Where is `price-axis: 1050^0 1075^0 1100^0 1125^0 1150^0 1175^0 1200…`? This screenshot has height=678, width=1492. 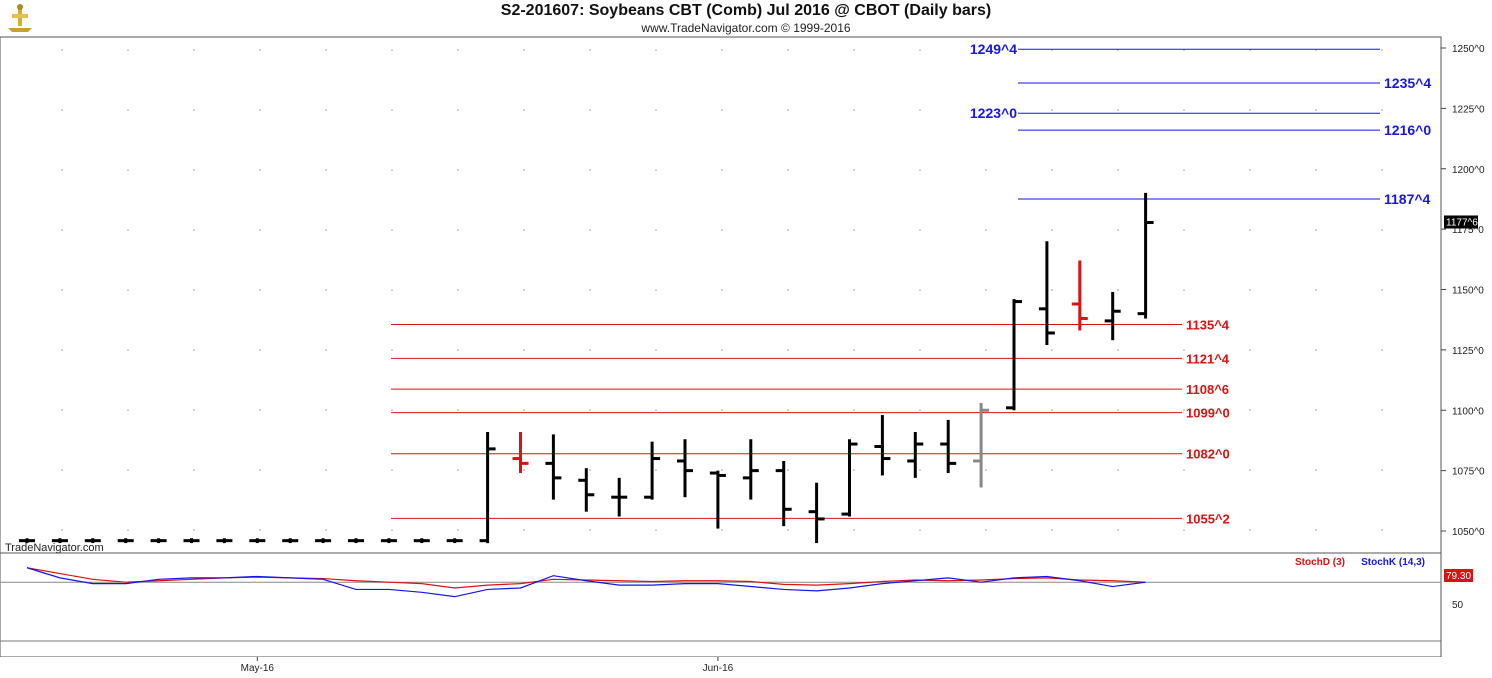 price-axis: 1050^0 1075^0 1100^0 1125^0 1150^0 1175^0 1200… is located at coordinates (1463, 291).